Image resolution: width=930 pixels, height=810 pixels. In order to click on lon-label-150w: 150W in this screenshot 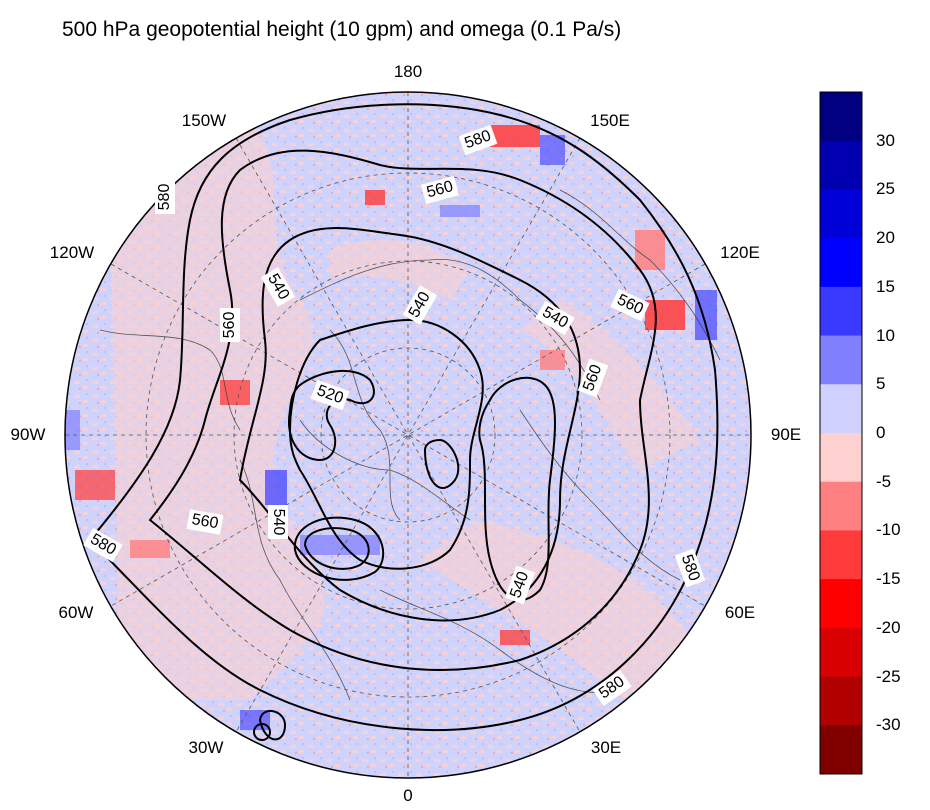, I will do `click(204, 120)`.